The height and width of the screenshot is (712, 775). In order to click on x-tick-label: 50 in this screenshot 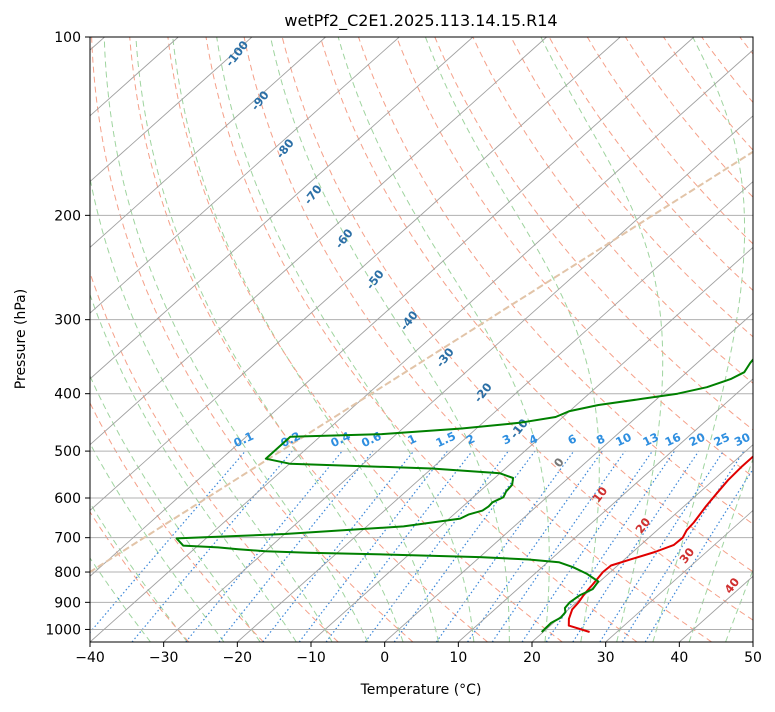, I will do `click(753, 658)`.